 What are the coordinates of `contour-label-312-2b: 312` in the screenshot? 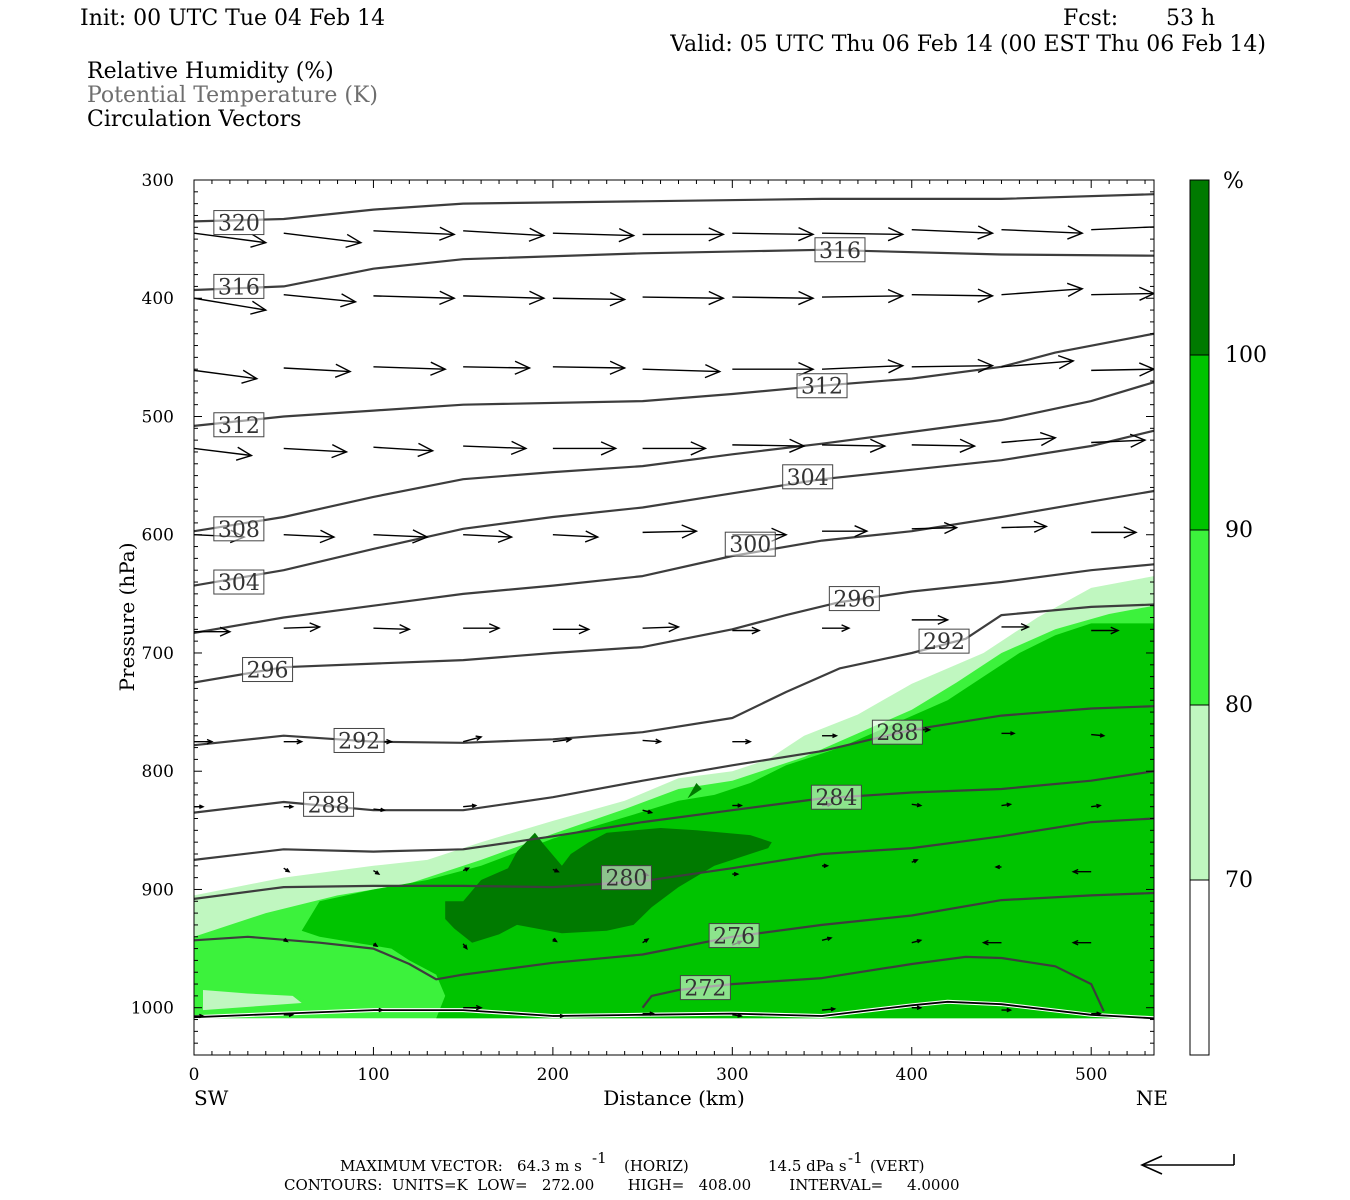 It's located at (822, 386).